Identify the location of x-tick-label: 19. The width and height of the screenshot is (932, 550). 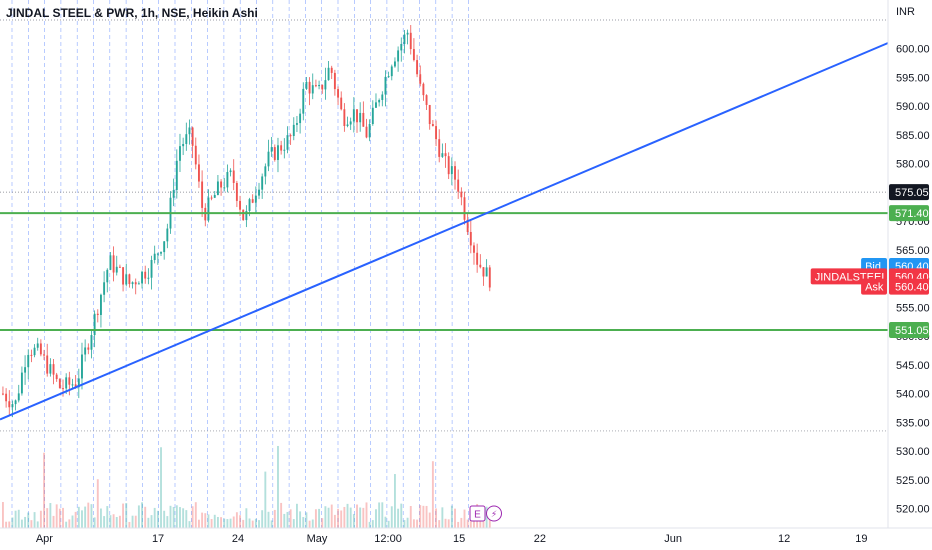
(861, 539).